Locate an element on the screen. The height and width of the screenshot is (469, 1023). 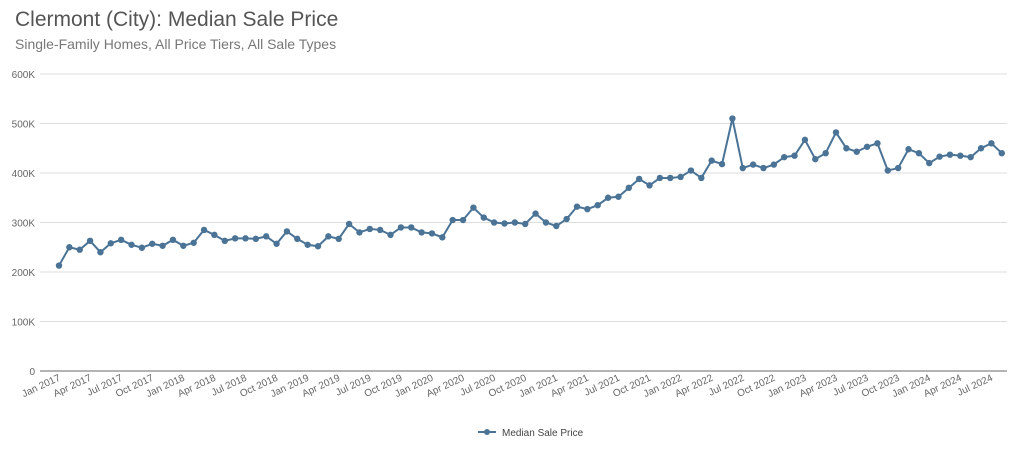
y-tick-label: 0 is located at coordinates (32, 372).